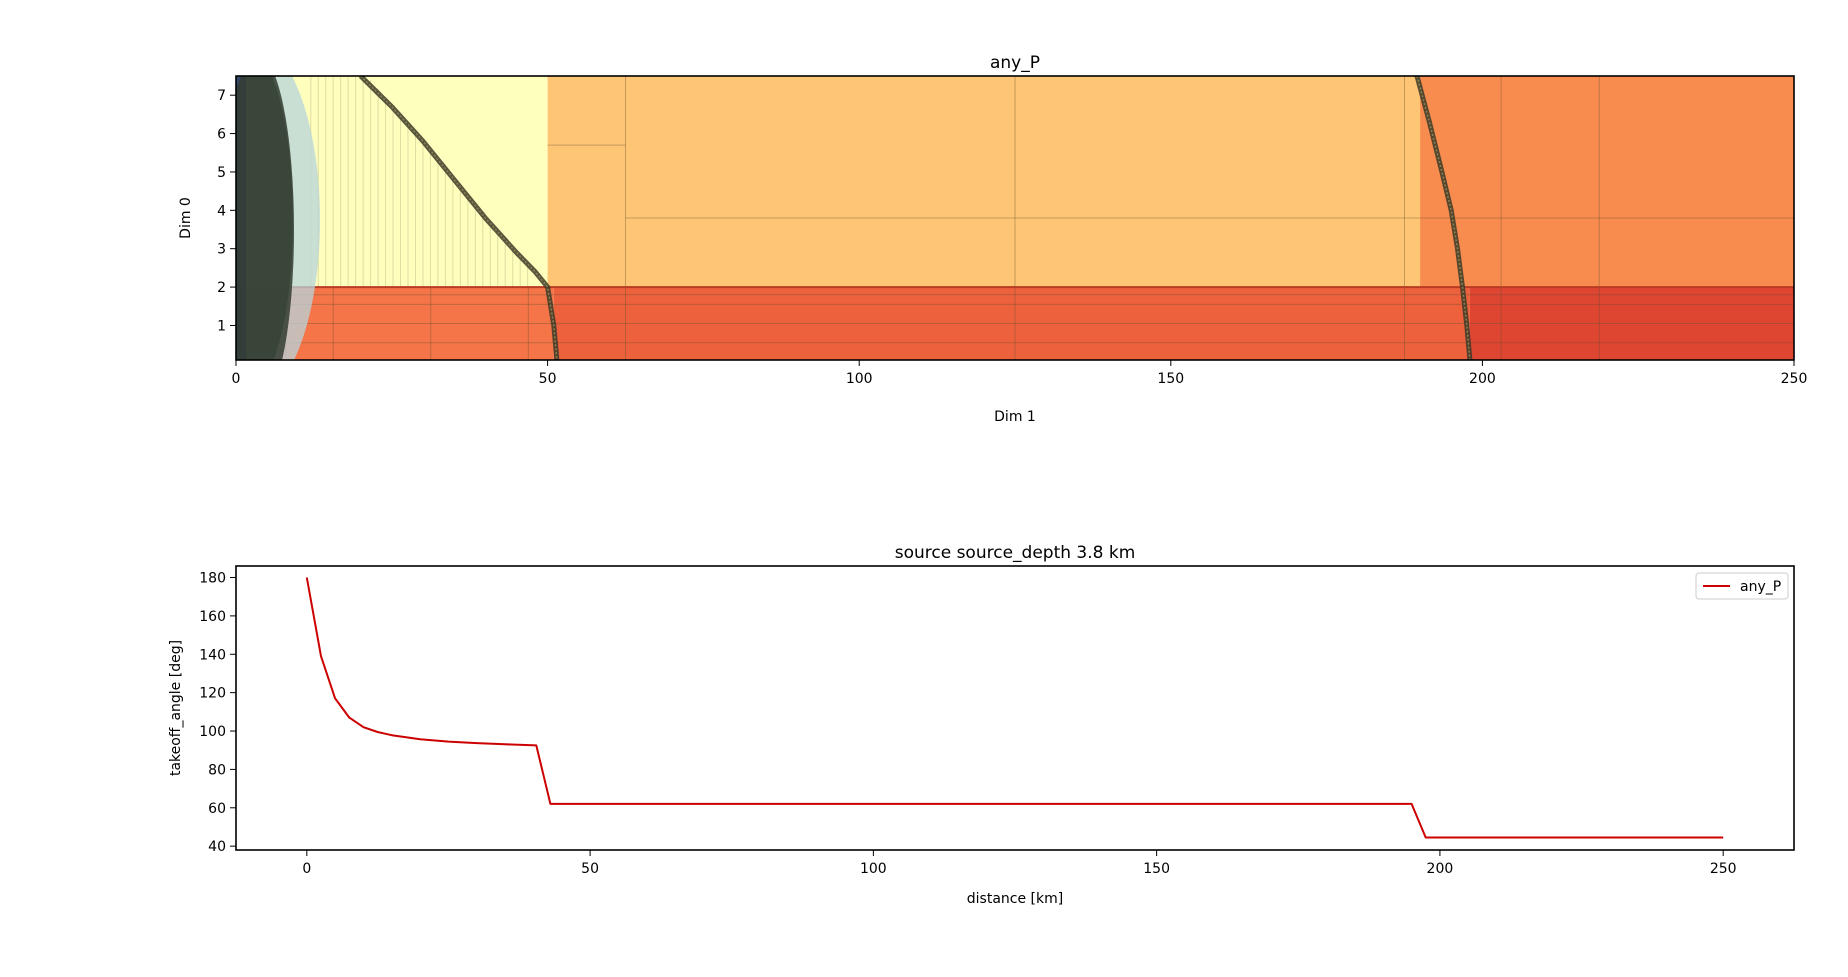 The width and height of the screenshot is (1848, 977). What do you see at coordinates (212, 655) in the screenshot?
I see `y-tick-label: 140` at bounding box center [212, 655].